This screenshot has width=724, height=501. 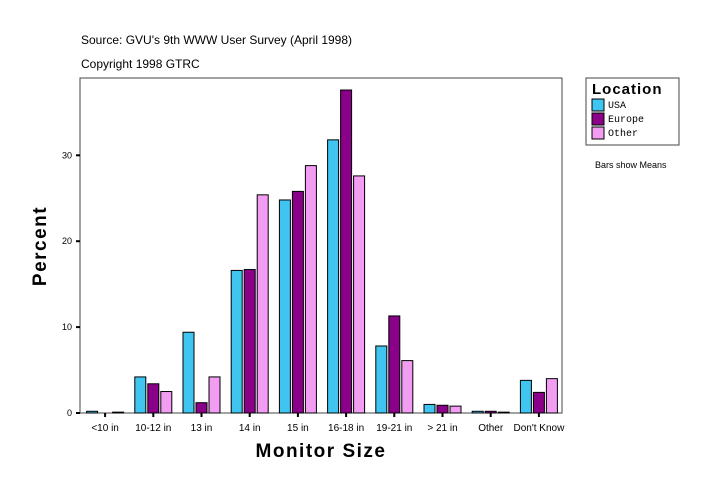 I want to click on y-axis: 0 10 20 30, so click(x=71, y=284).